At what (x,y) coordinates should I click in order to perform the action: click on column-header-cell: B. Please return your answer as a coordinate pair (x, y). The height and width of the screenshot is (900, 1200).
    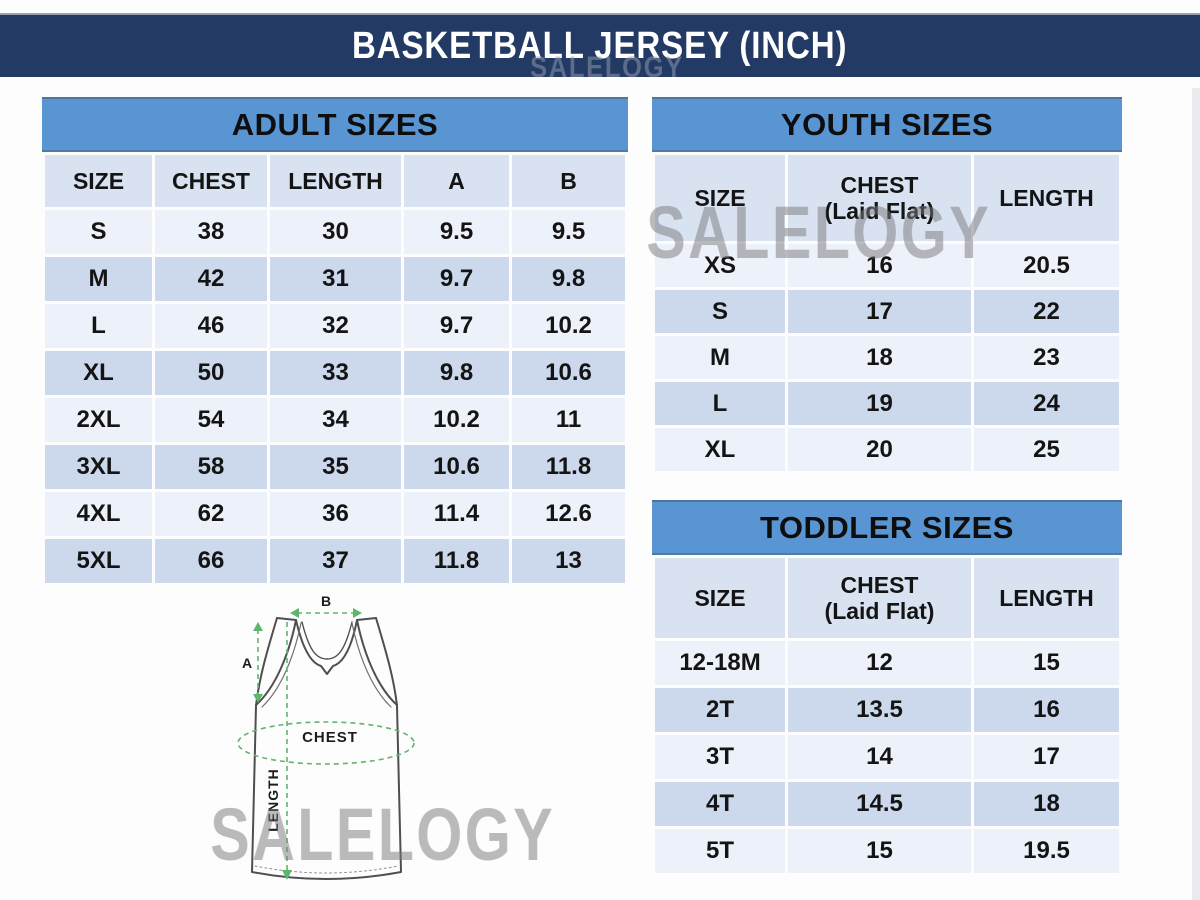
    Looking at the image, I should click on (568, 181).